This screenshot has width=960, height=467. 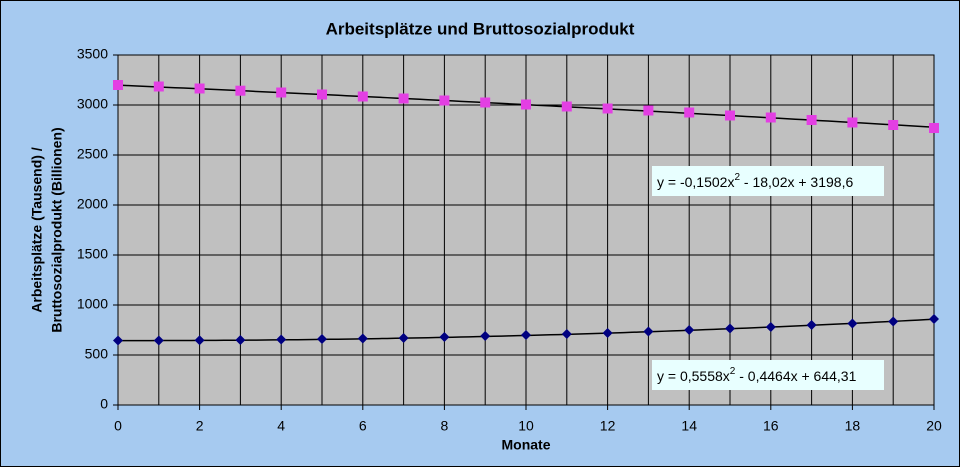 I want to click on x-tick-label: 18, so click(x=853, y=426).